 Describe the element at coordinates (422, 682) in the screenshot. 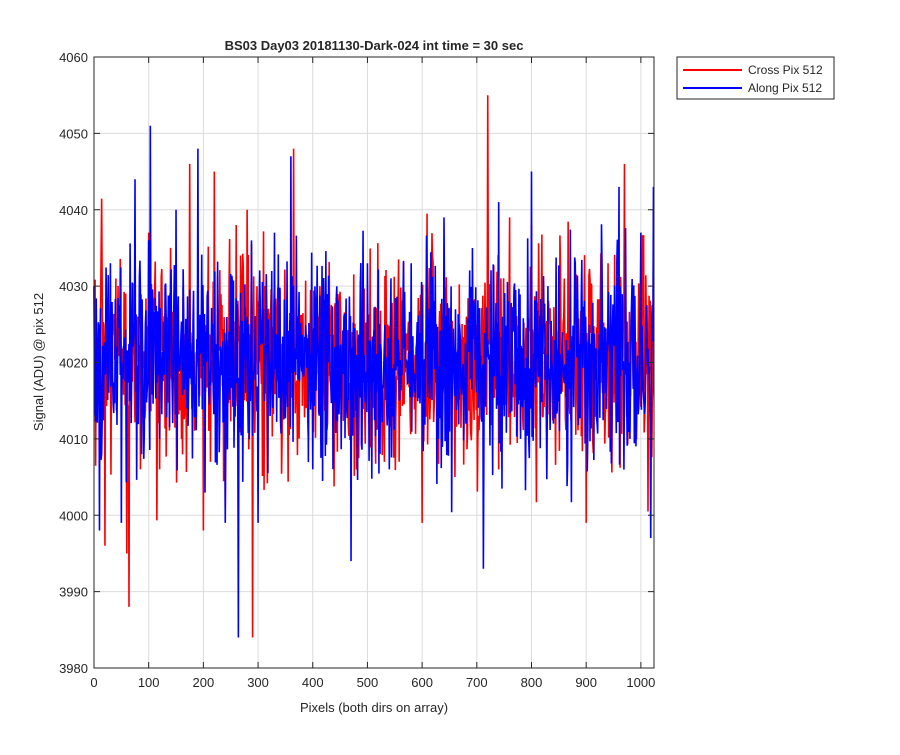

I see `x-tick-label: 600` at that location.